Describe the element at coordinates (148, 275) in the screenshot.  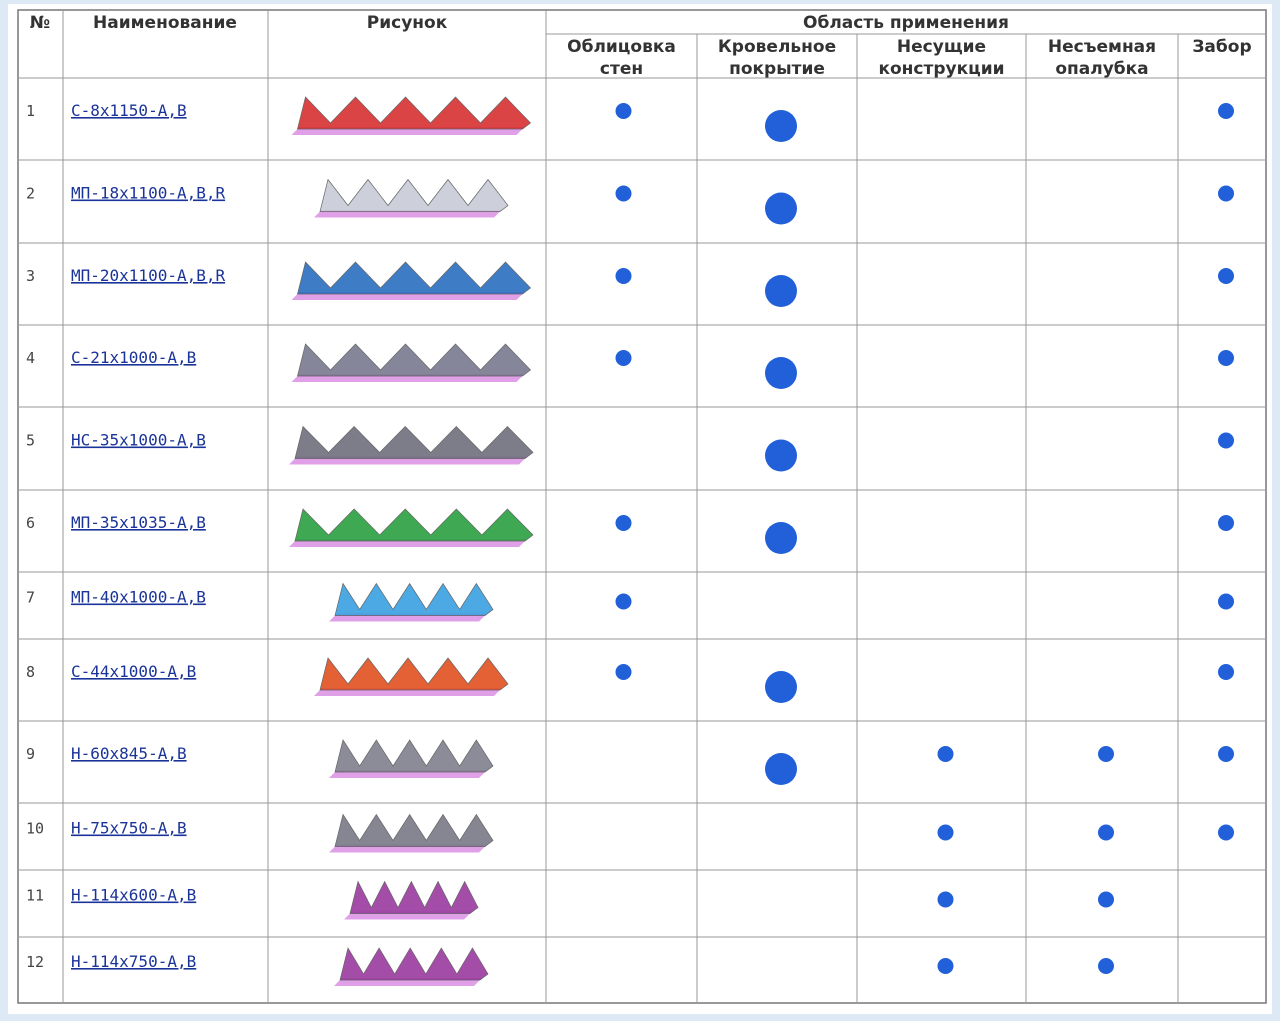
I see `product-link: МП-20х1100-А,В,R` at that location.